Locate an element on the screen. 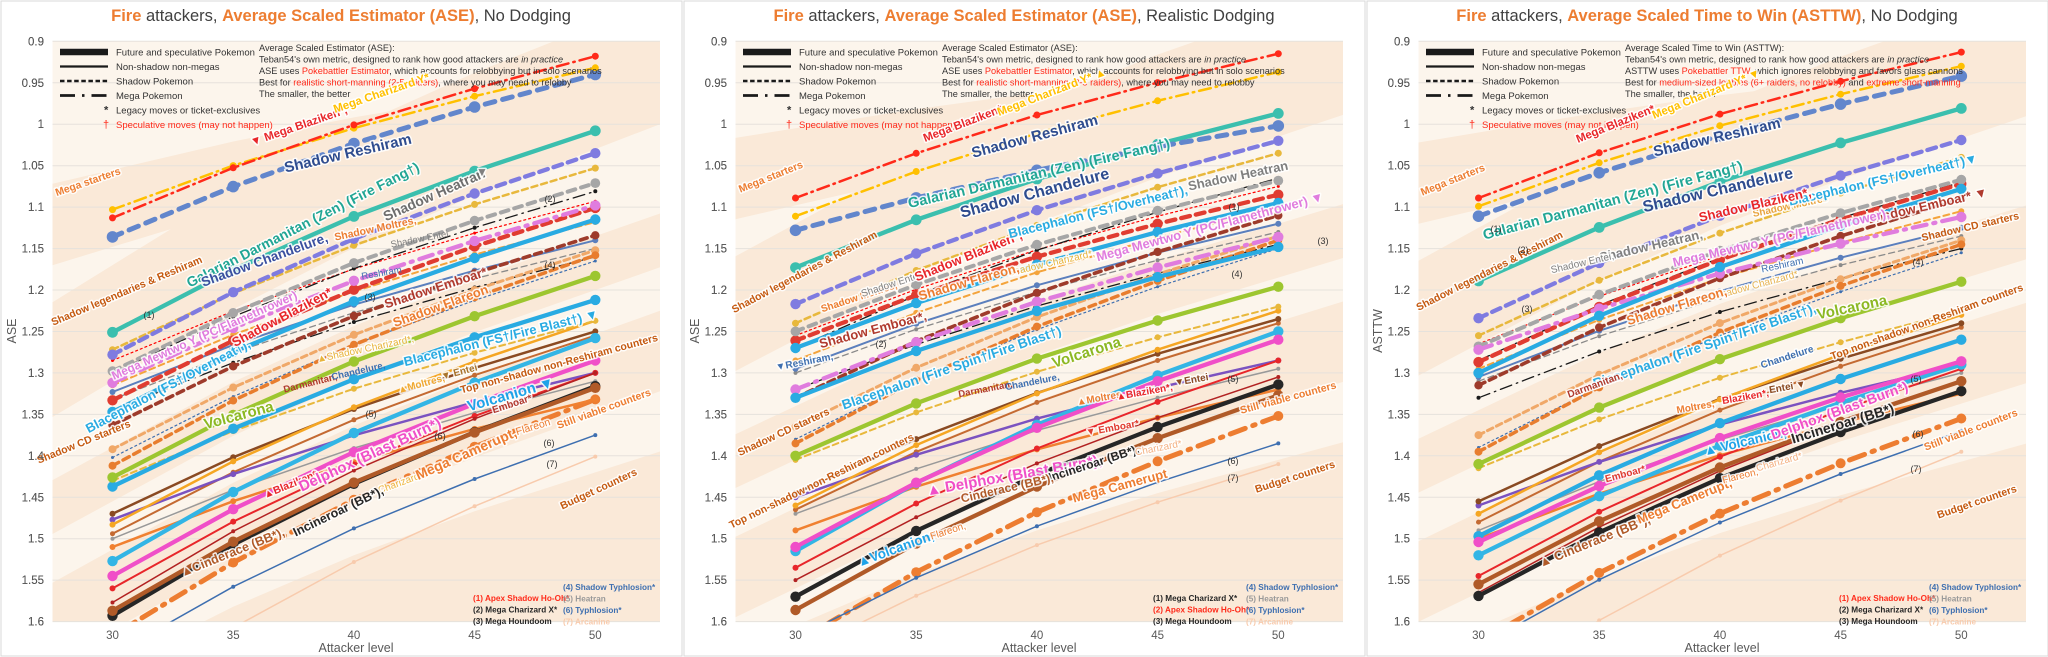  svg-text: 40 is located at coordinates (1037, 636).